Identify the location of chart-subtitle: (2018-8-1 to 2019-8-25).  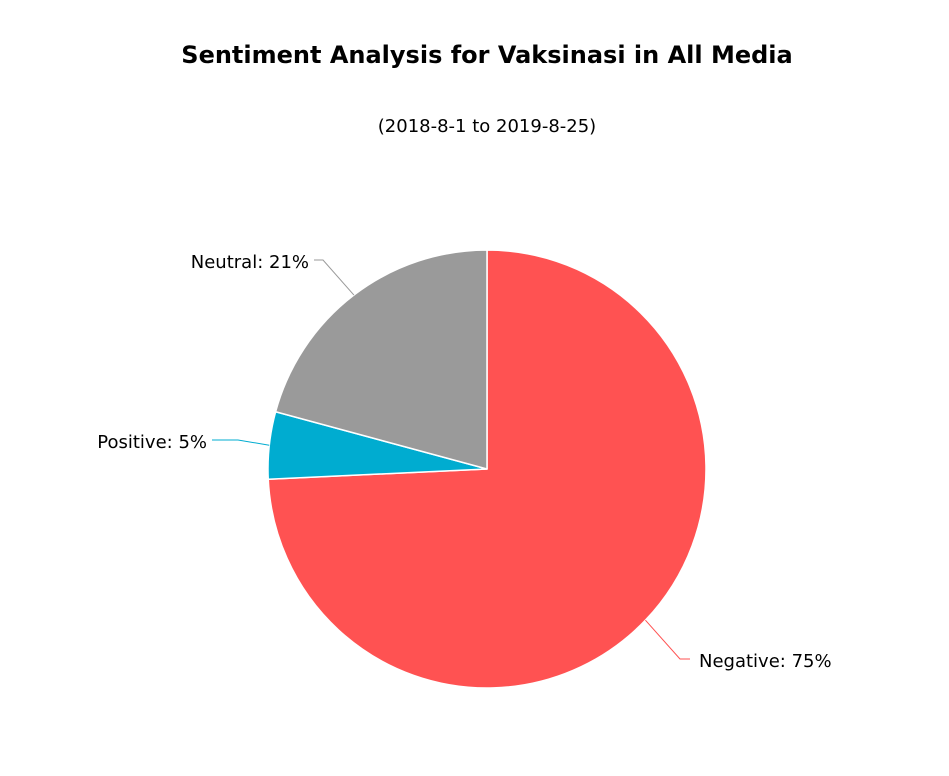
(487, 126).